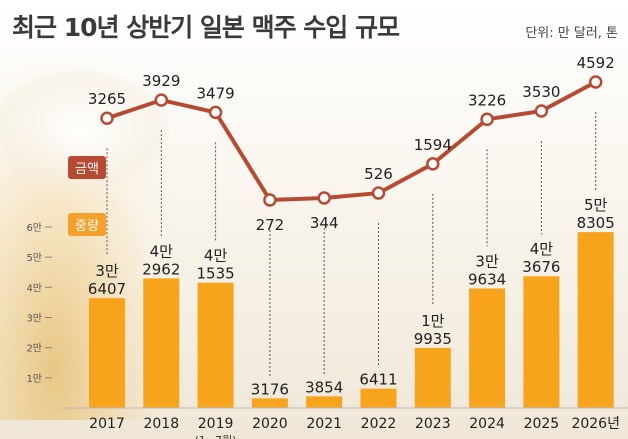 The image size is (628, 439). What do you see at coordinates (161, 81) in the screenshot?
I see `amount-label: 3929` at bounding box center [161, 81].